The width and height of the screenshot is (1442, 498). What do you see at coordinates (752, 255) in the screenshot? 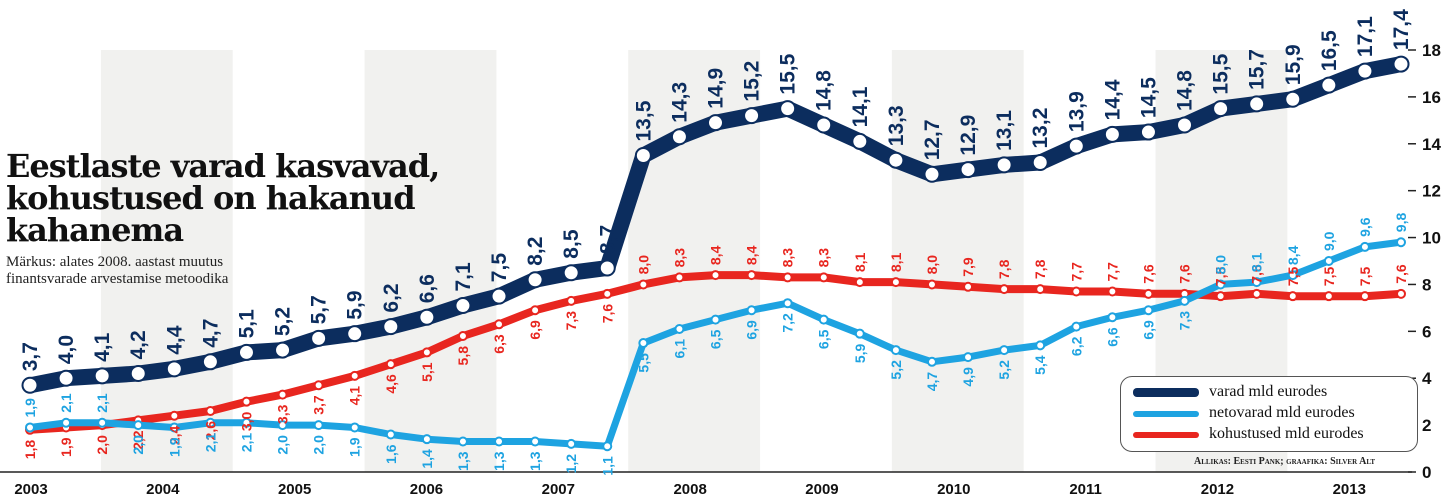
I see `data-label-kohustused: 8,4` at bounding box center [752, 255].